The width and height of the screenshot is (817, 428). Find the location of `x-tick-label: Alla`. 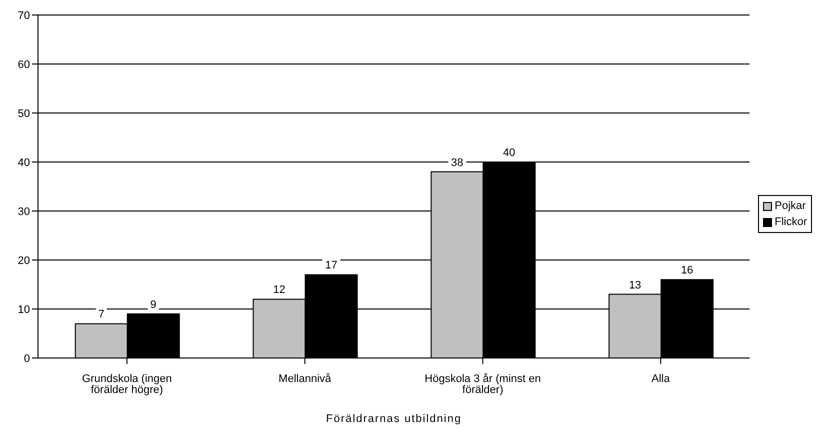

x-tick-label: Alla is located at coordinates (661, 378).